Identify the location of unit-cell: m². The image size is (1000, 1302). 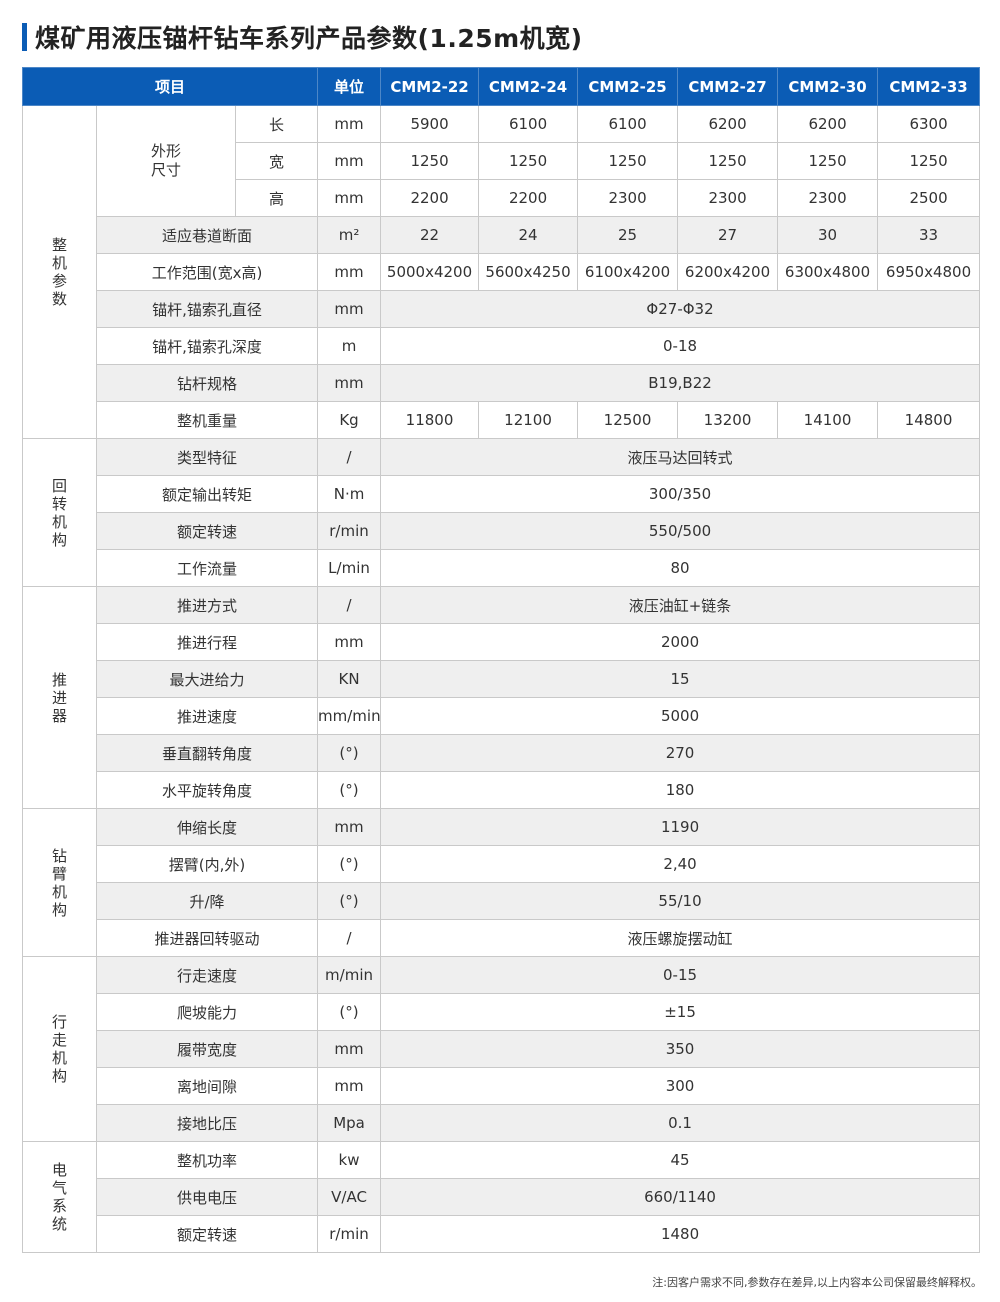
(349, 235).